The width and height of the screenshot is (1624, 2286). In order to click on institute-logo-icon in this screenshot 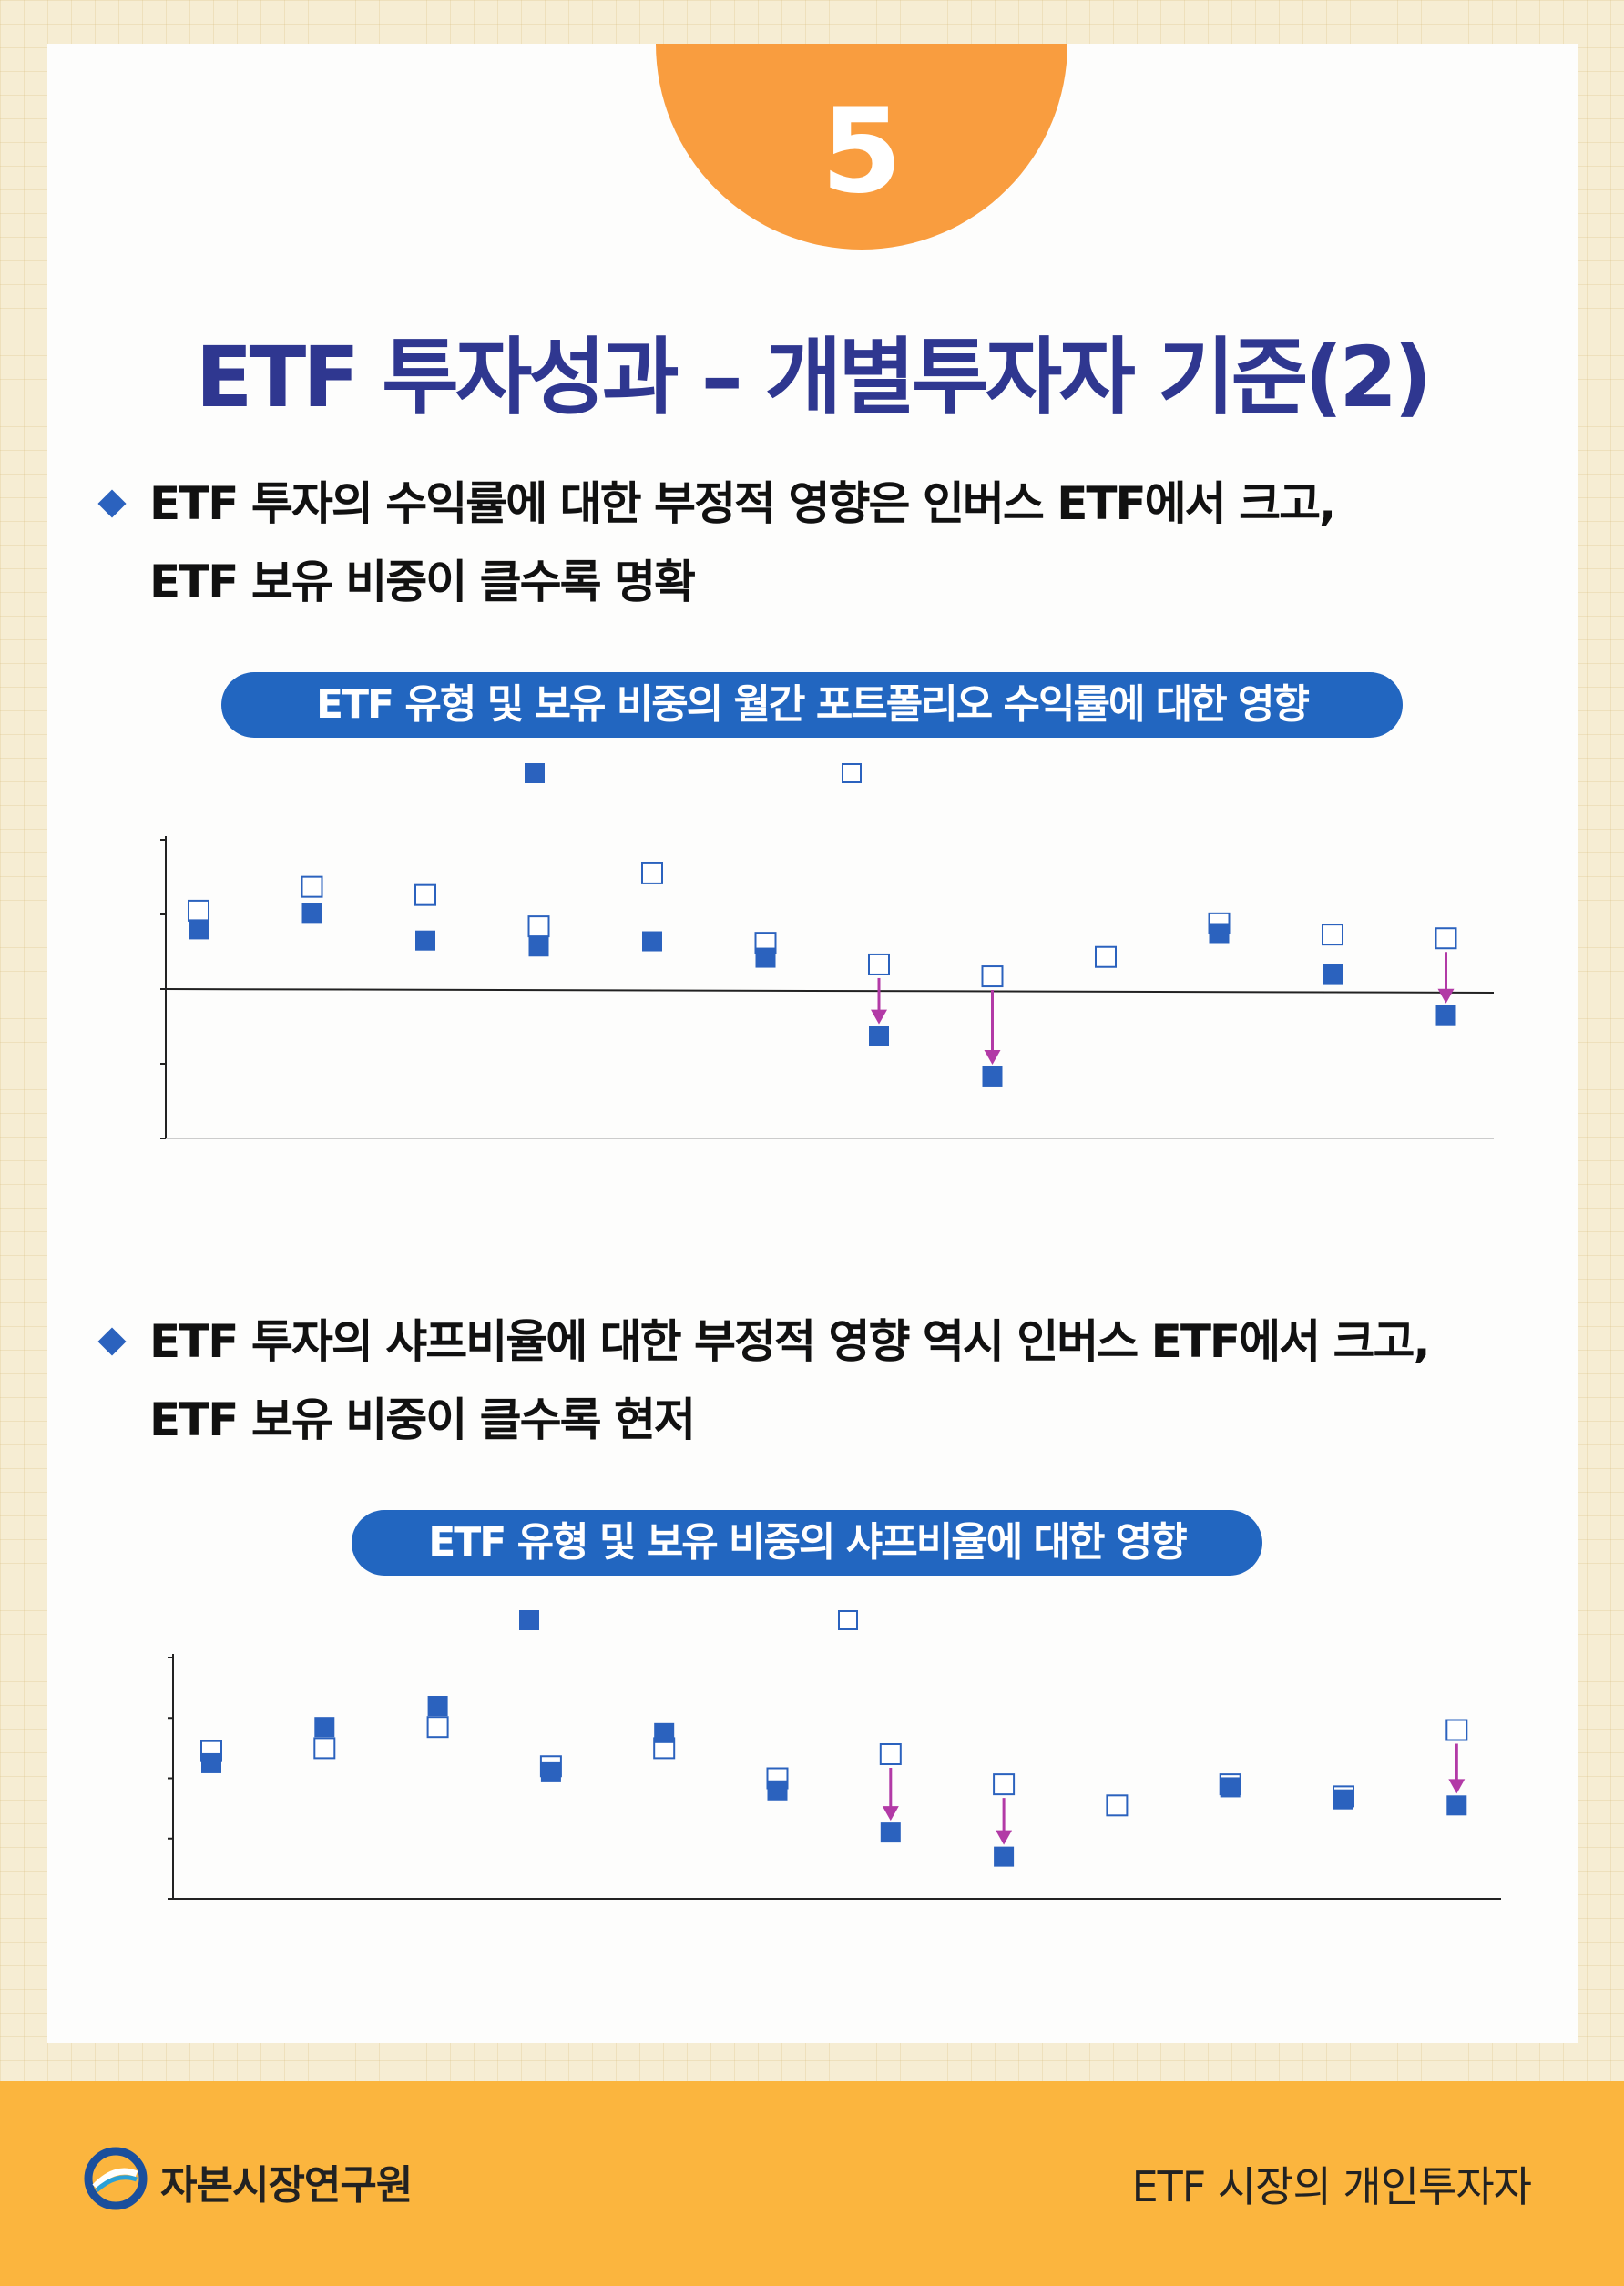, I will do `click(116, 2178)`.